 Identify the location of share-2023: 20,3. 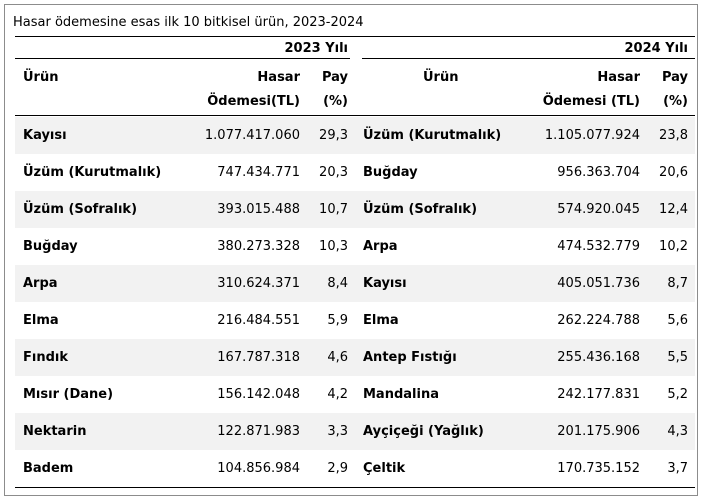
(333, 172).